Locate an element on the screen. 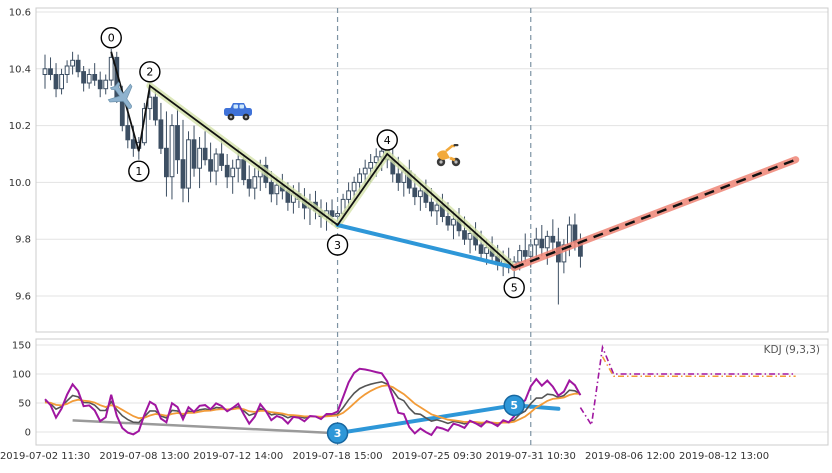  wave-point-label: 4 is located at coordinates (387, 140).